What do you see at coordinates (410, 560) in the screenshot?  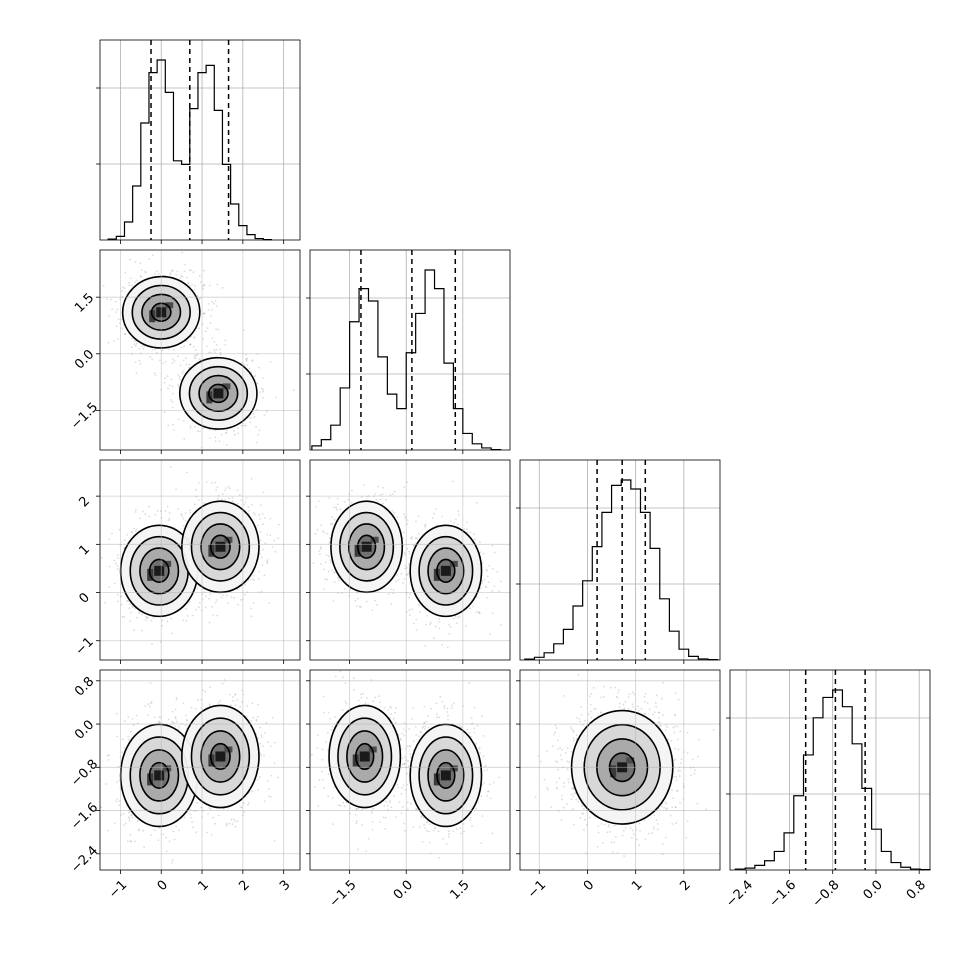 I see `panel-grid` at bounding box center [410, 560].